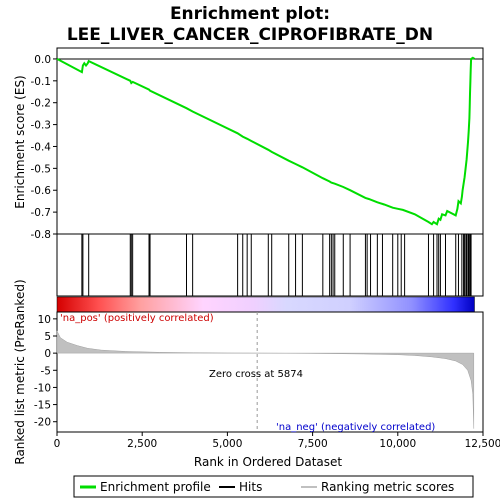 The width and height of the screenshot is (500, 500). I want to click on es-y-tick-label: -0.5, so click(41, 169).